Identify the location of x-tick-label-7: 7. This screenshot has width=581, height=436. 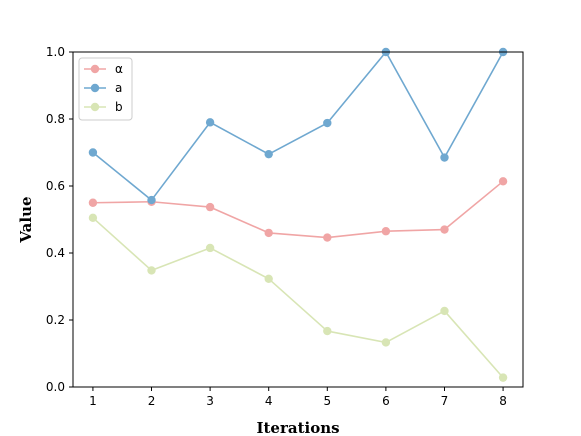
(445, 401).